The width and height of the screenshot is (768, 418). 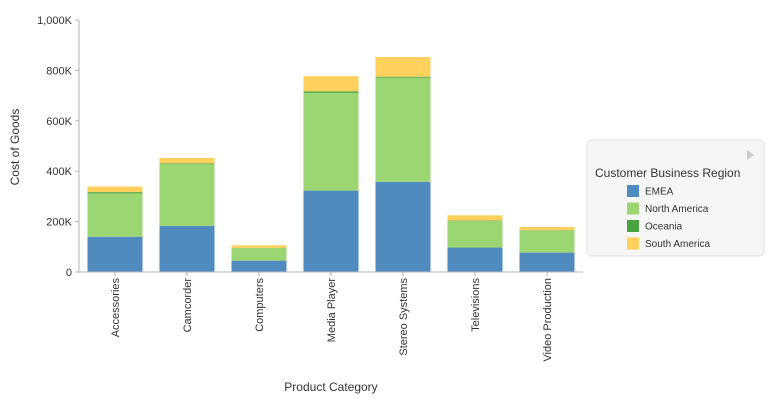 What do you see at coordinates (330, 387) in the screenshot?
I see `x-axis-title: Product Category` at bounding box center [330, 387].